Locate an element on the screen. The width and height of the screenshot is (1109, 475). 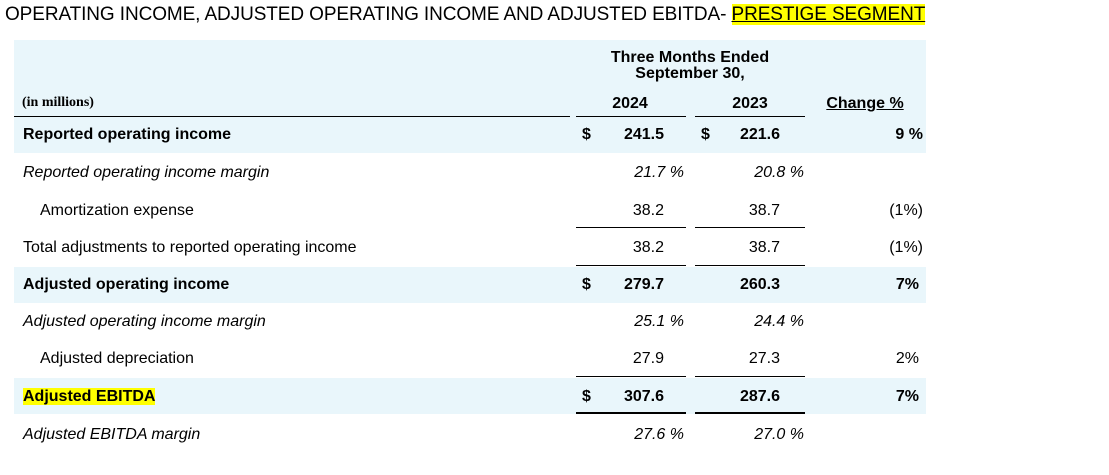
value-2023: 260.3 is located at coordinates (759, 284).